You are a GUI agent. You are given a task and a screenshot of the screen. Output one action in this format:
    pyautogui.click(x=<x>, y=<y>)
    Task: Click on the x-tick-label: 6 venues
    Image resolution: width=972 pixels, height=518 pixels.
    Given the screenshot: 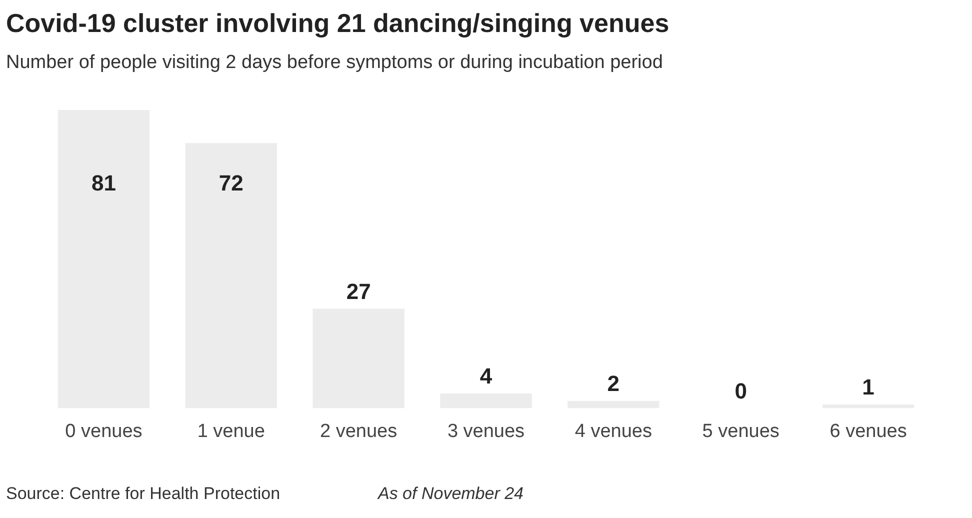 What is the action you would take?
    pyautogui.click(x=868, y=431)
    